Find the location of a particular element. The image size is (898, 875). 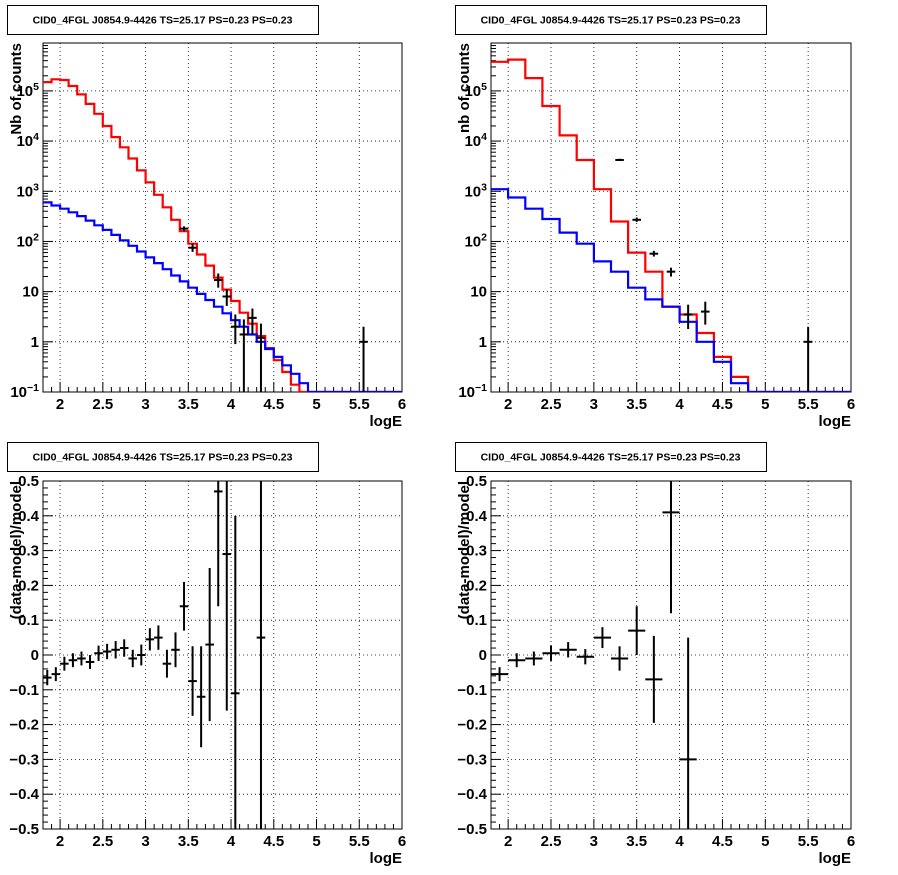

series-red-step-line is located at coordinates (222, 235).